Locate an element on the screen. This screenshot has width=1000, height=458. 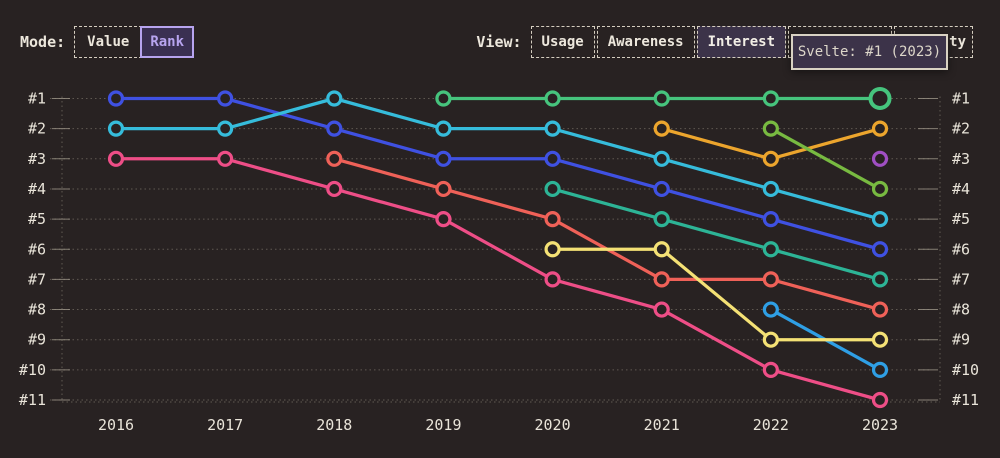
mode-value-button: Value is located at coordinates (108, 42).